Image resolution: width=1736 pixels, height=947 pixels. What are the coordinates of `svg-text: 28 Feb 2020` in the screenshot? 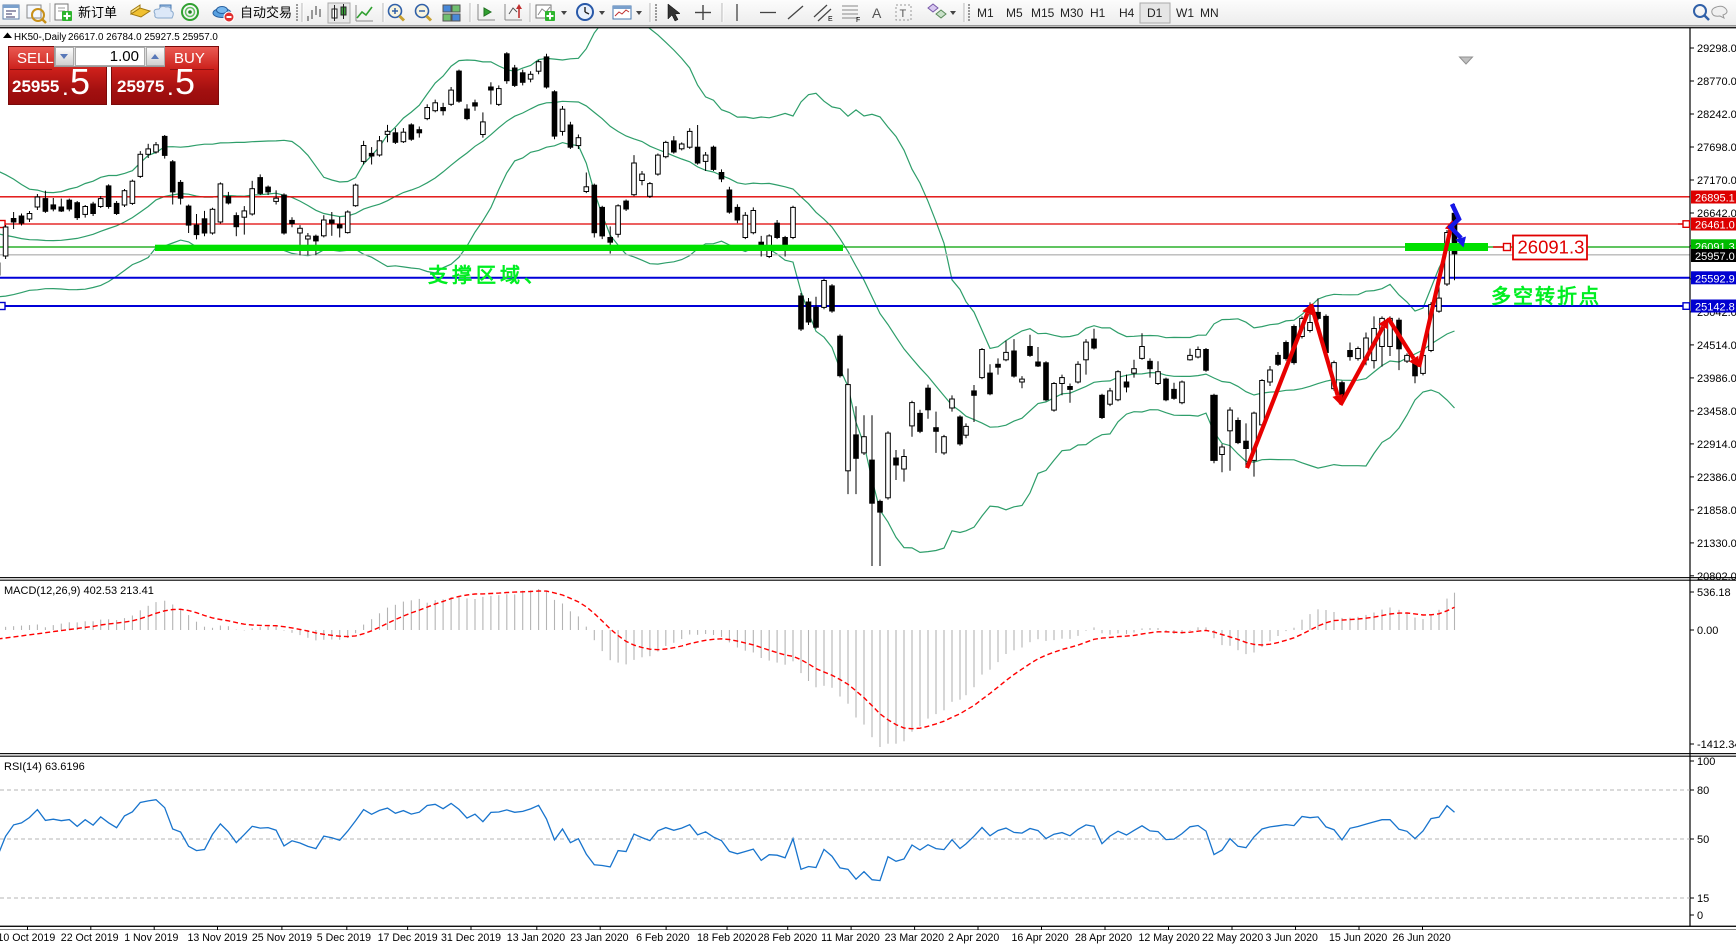 It's located at (788, 938).